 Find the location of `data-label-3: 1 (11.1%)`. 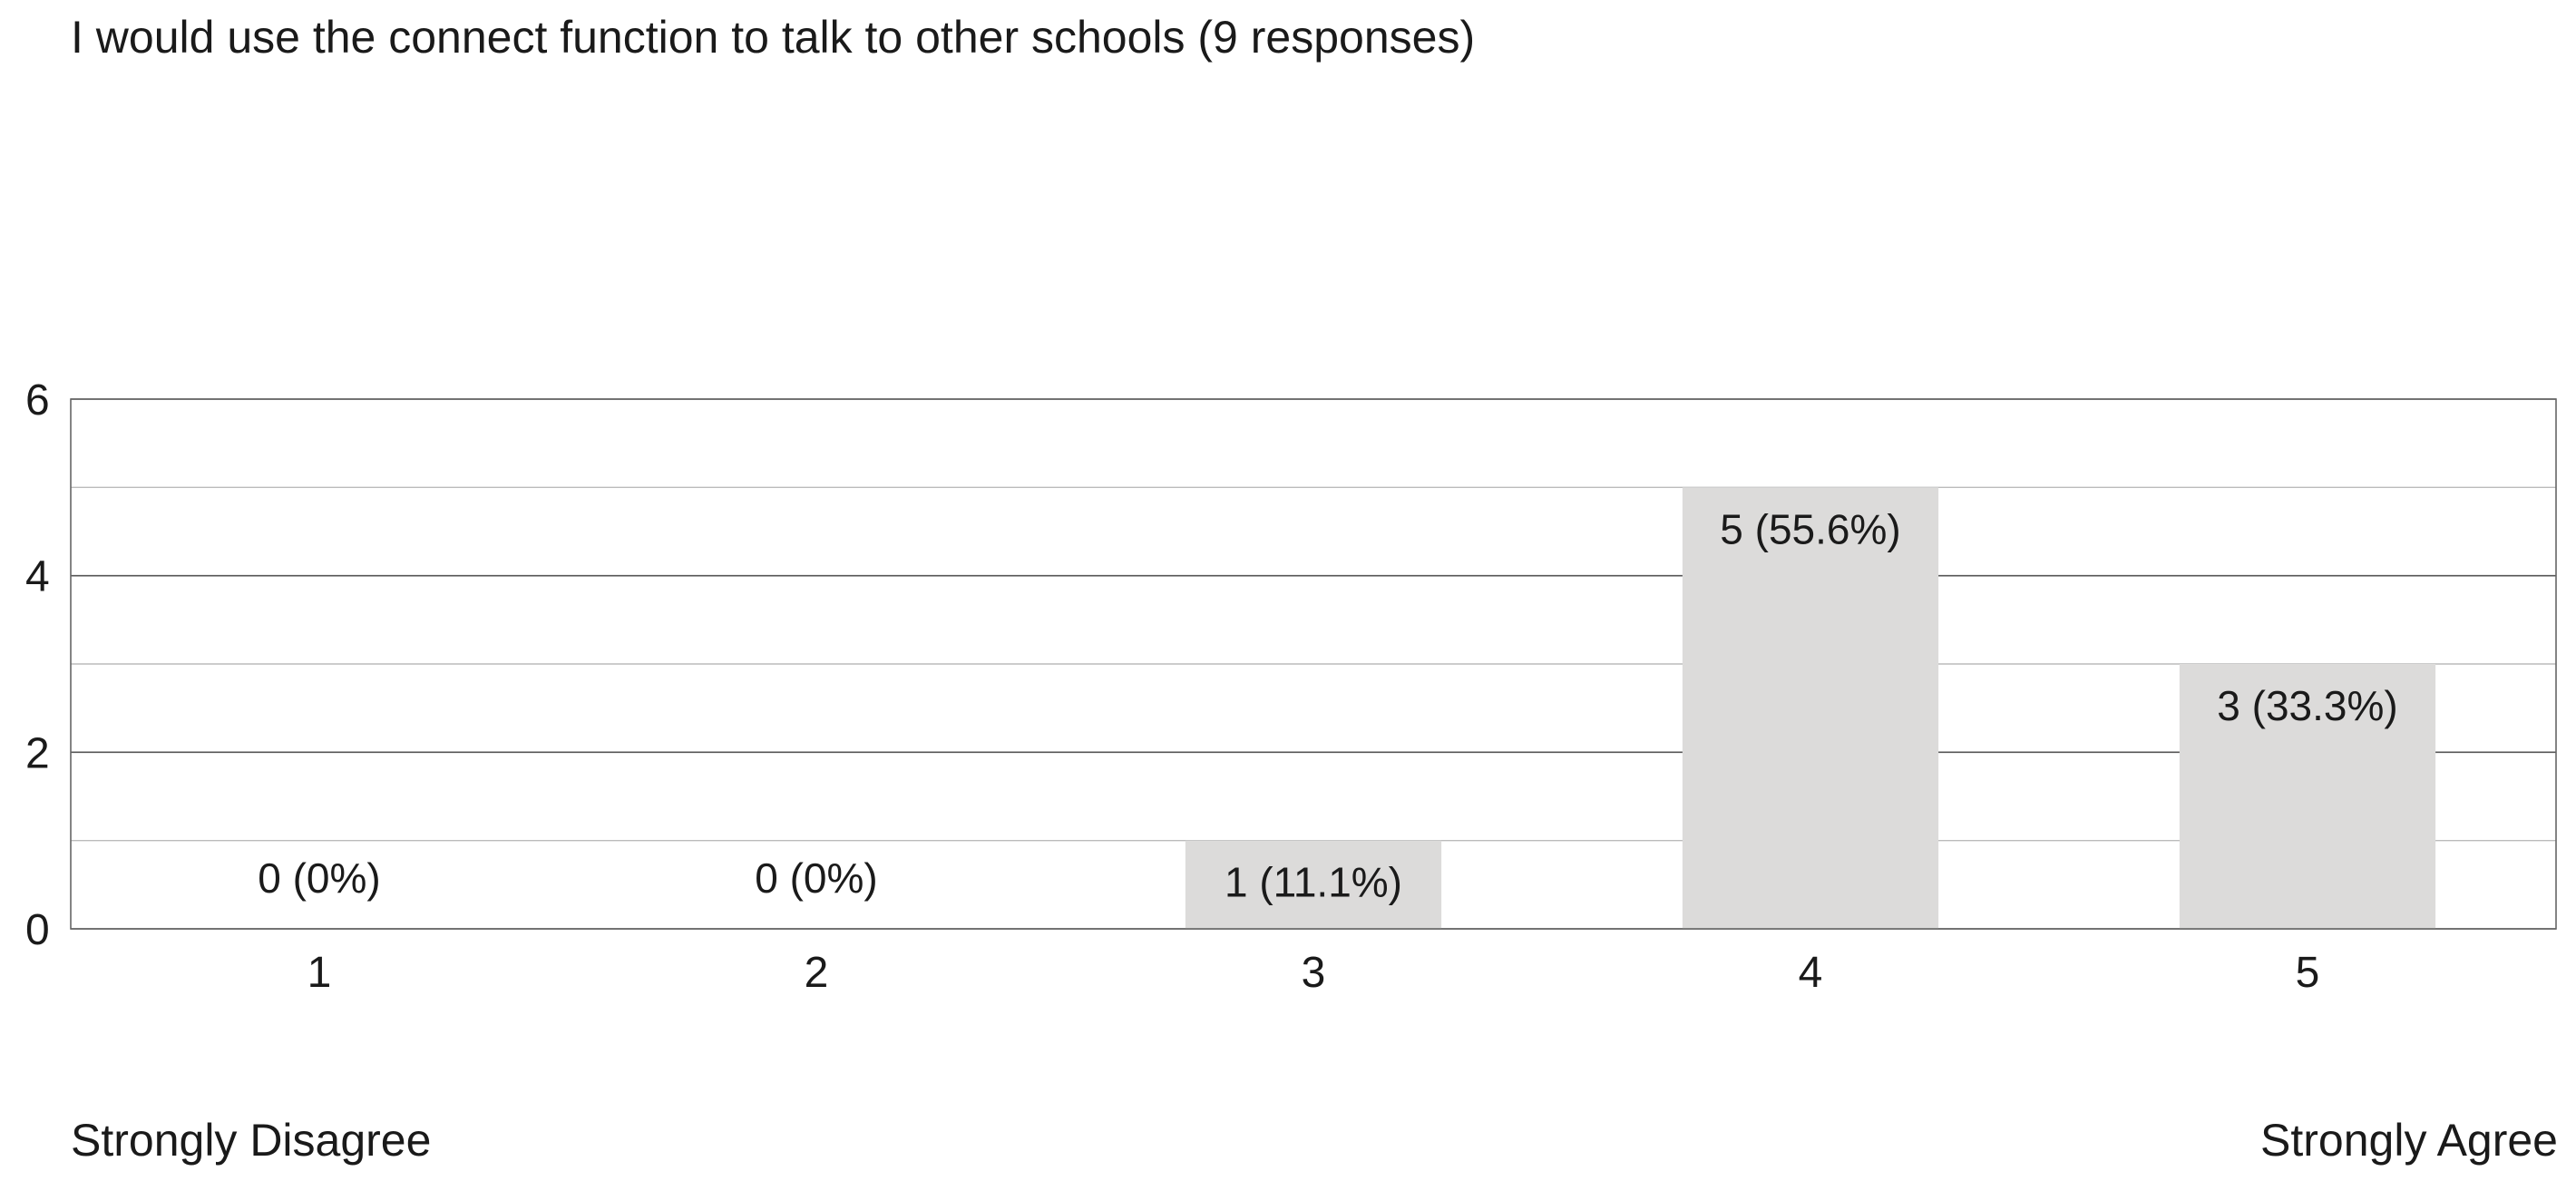

data-label-3: 1 (11.1%) is located at coordinates (1313, 883).